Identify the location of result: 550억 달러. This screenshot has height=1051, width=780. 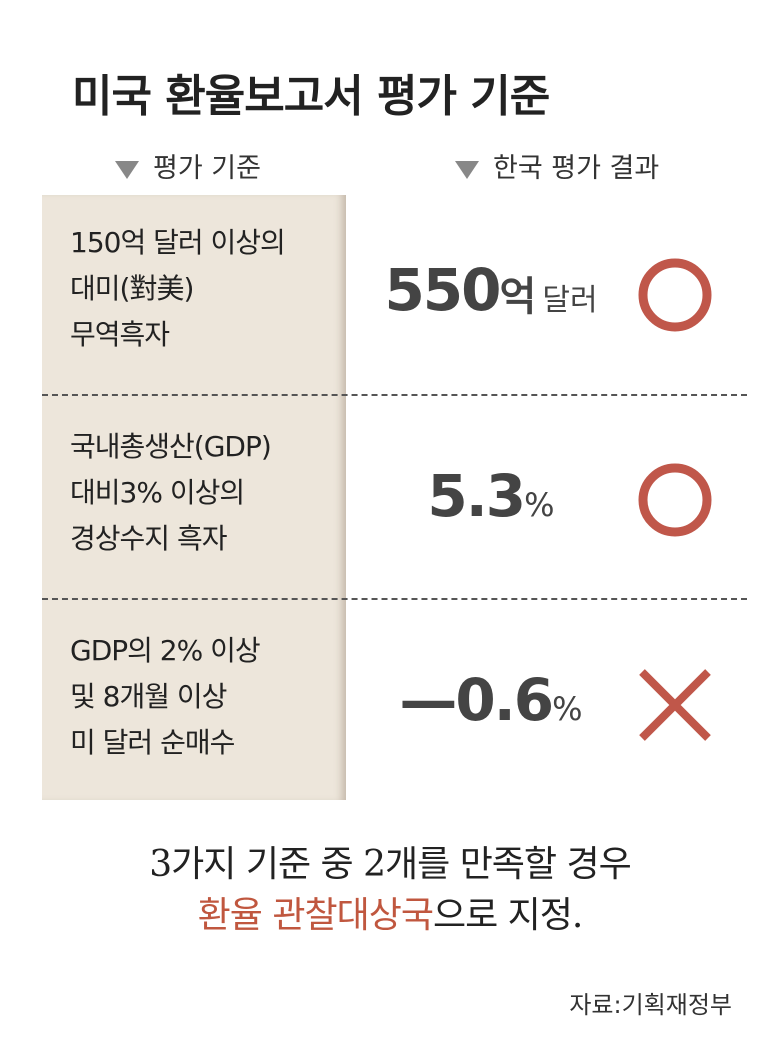
(491, 290).